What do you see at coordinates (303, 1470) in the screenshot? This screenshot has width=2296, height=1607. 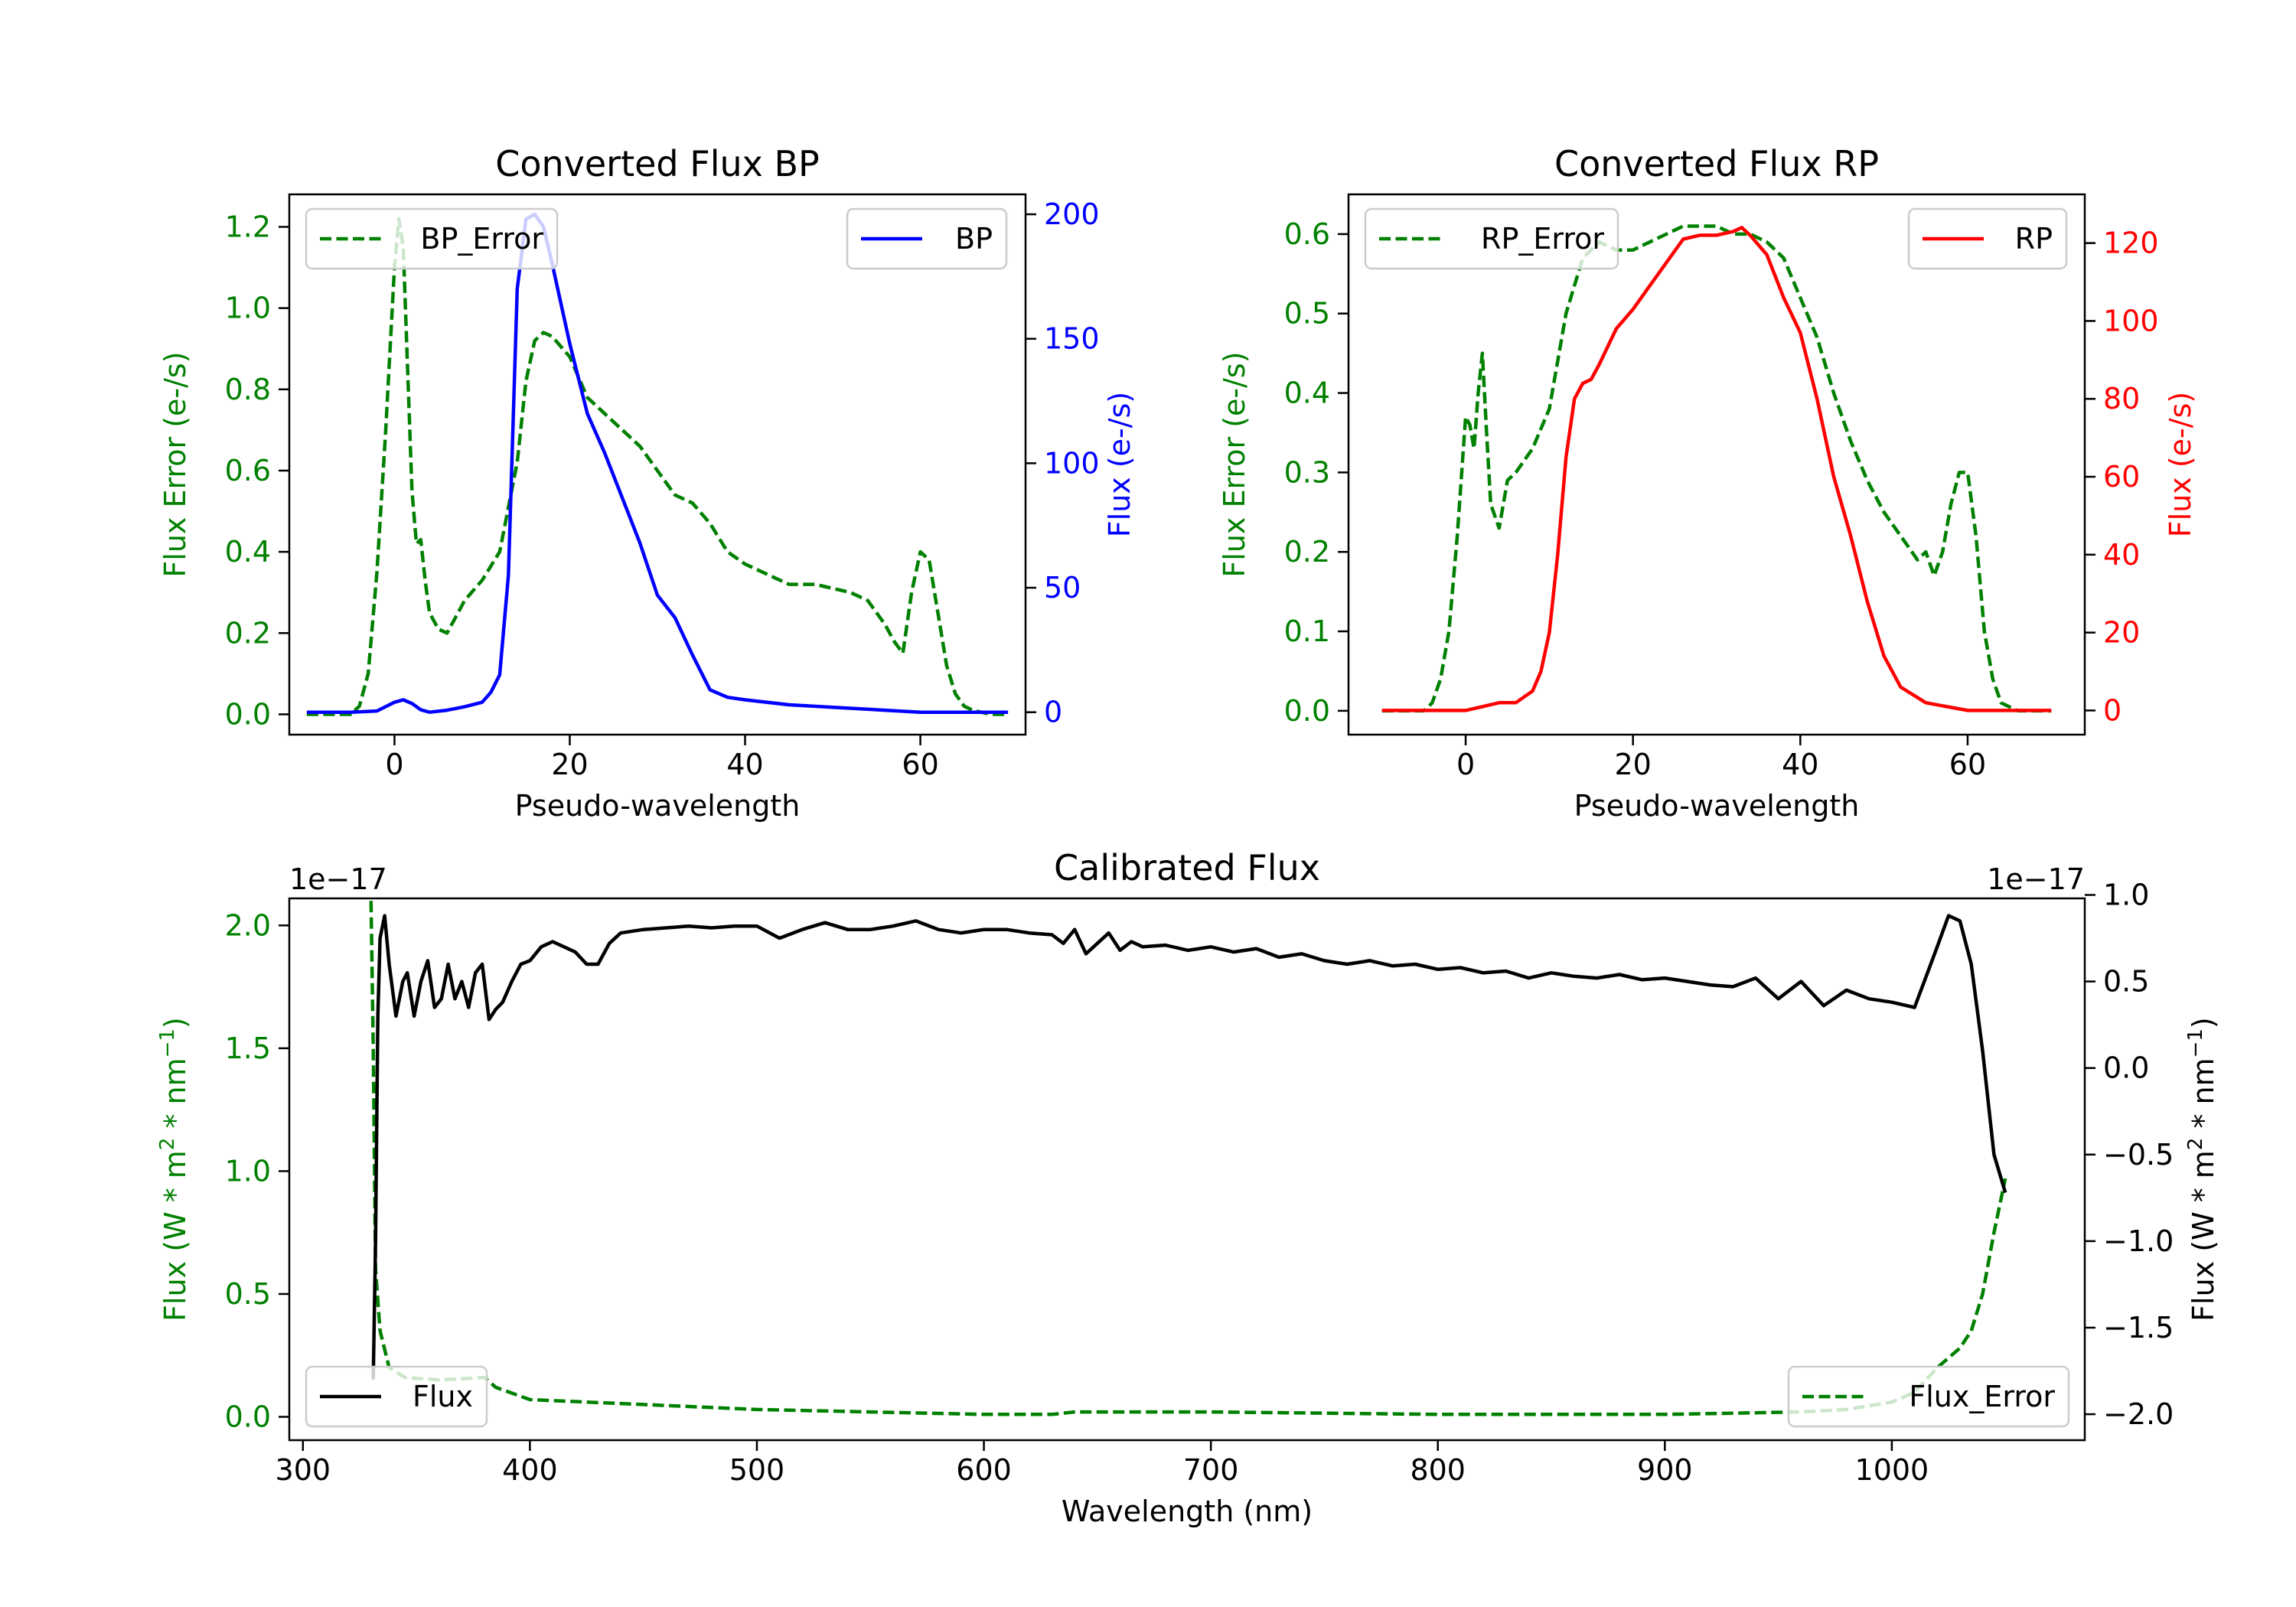 I see `x-tick-label: 300` at bounding box center [303, 1470].